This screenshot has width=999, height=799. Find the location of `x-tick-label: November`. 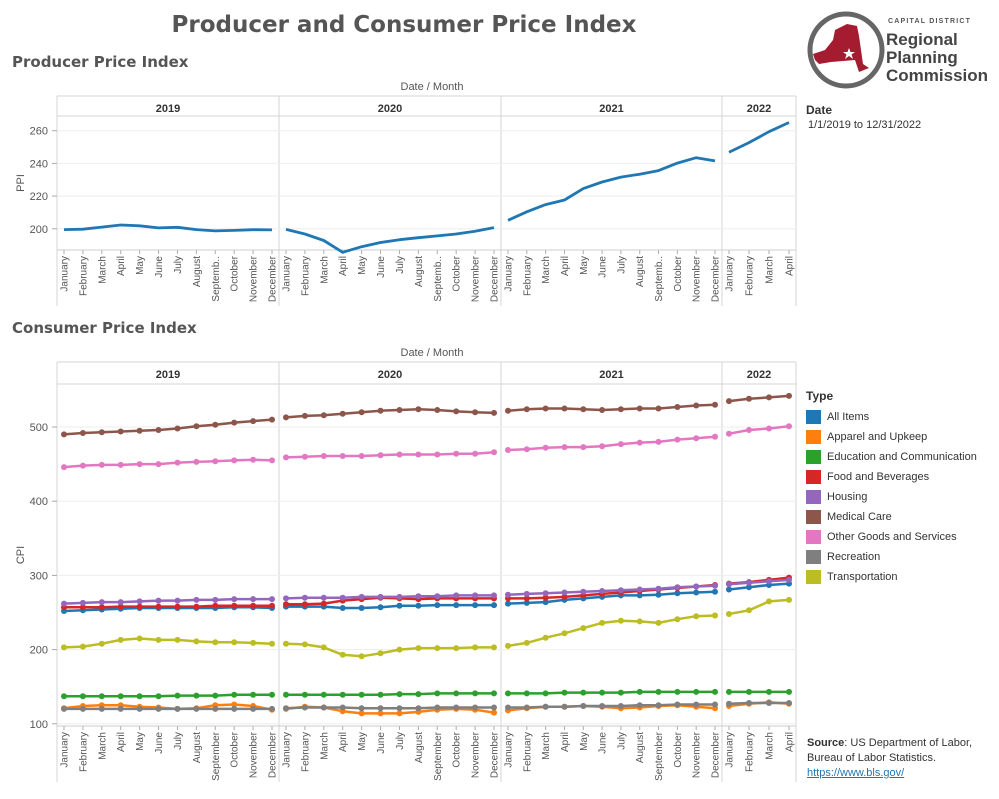

x-tick-label: November is located at coordinates (697, 278).